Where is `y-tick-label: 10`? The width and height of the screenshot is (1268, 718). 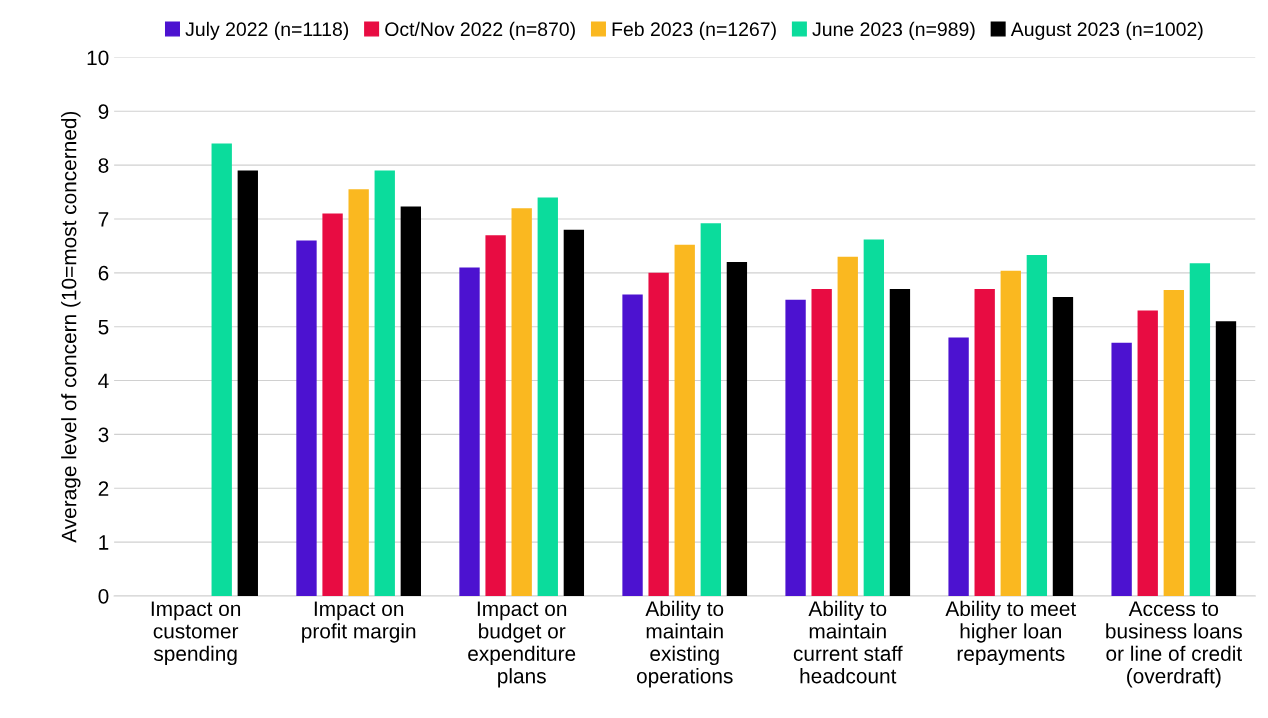
y-tick-label: 10 is located at coordinates (98, 58).